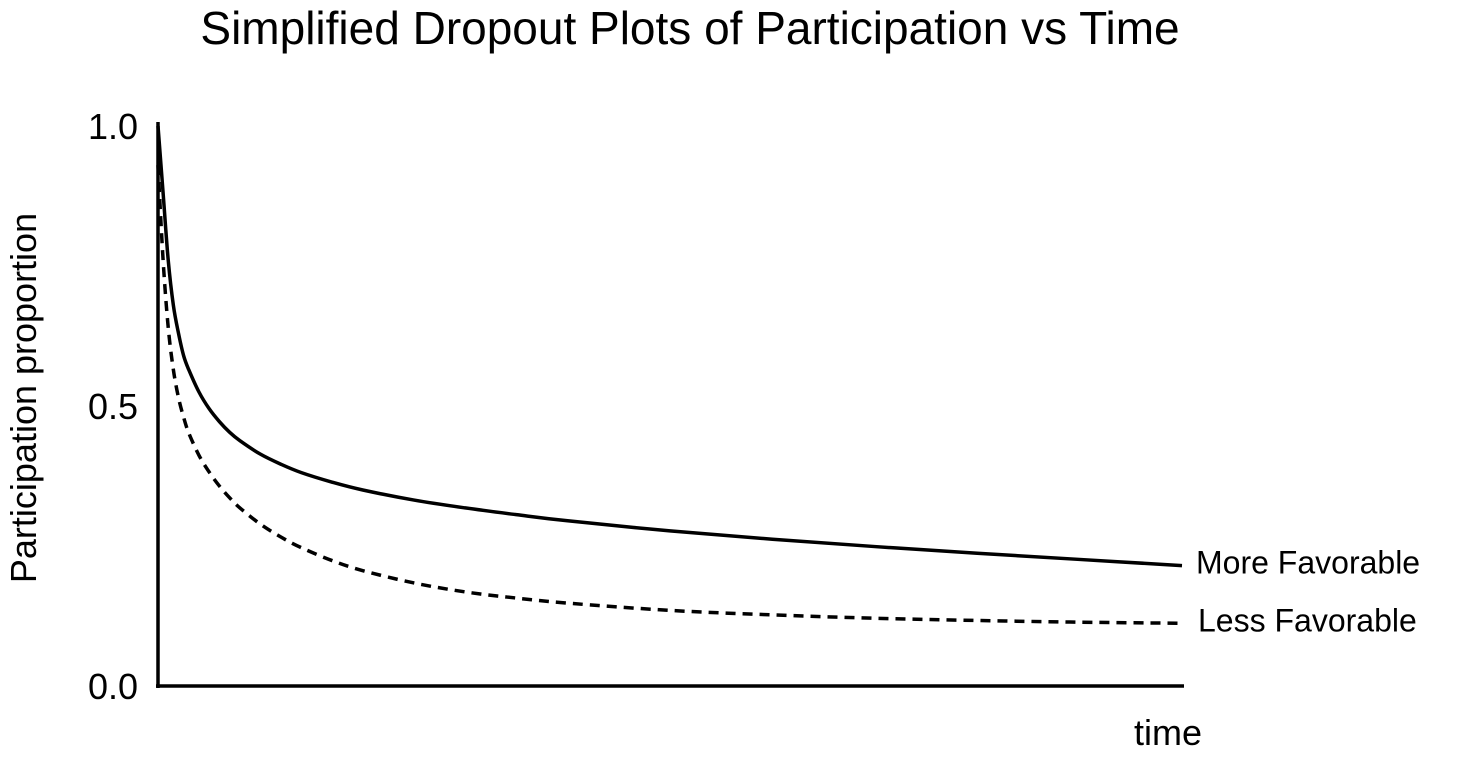 This screenshot has height=767, width=1465. What do you see at coordinates (23, 398) in the screenshot?
I see `y-axis-label: Participation proportion` at bounding box center [23, 398].